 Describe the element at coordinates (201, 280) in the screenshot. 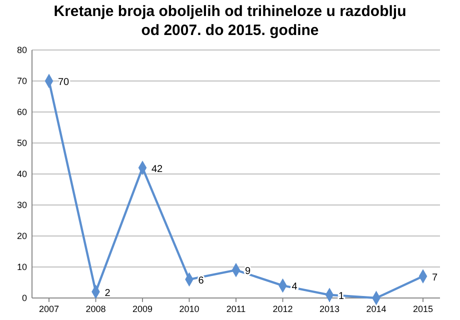

I see `data-label: 6` at that location.